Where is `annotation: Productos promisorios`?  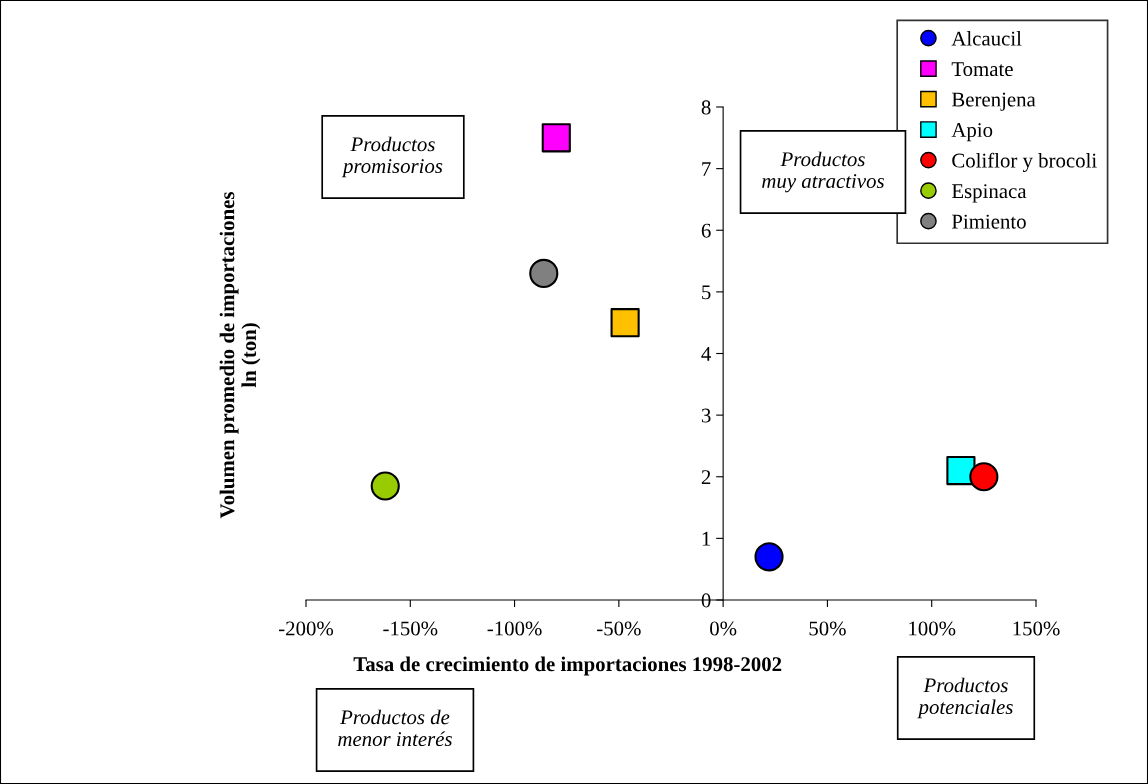
annotation: Productos promisorios is located at coordinates (392, 157).